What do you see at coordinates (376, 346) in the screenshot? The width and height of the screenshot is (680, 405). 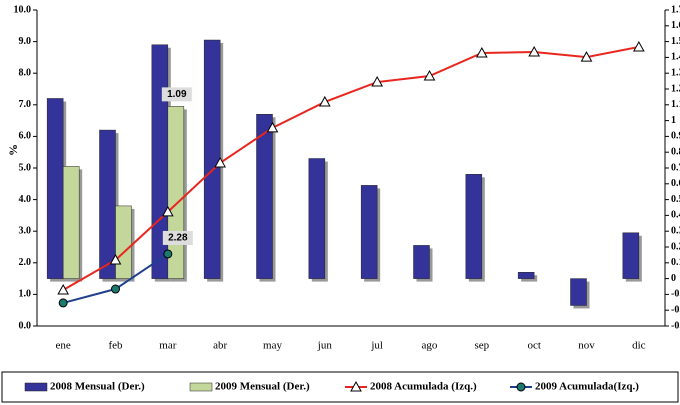 I see `x-tick-label: jul` at bounding box center [376, 346].